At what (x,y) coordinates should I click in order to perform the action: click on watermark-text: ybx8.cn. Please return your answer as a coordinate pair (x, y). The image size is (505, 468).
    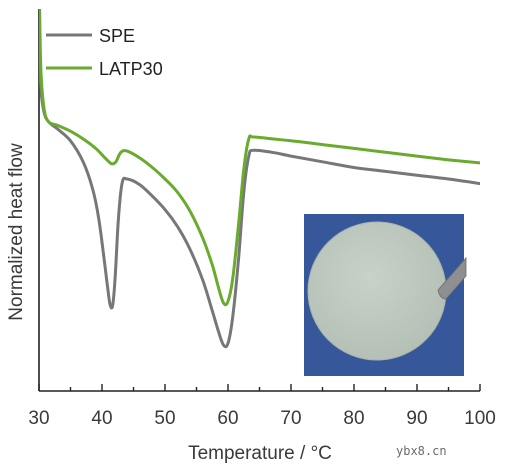
    Looking at the image, I should click on (421, 451).